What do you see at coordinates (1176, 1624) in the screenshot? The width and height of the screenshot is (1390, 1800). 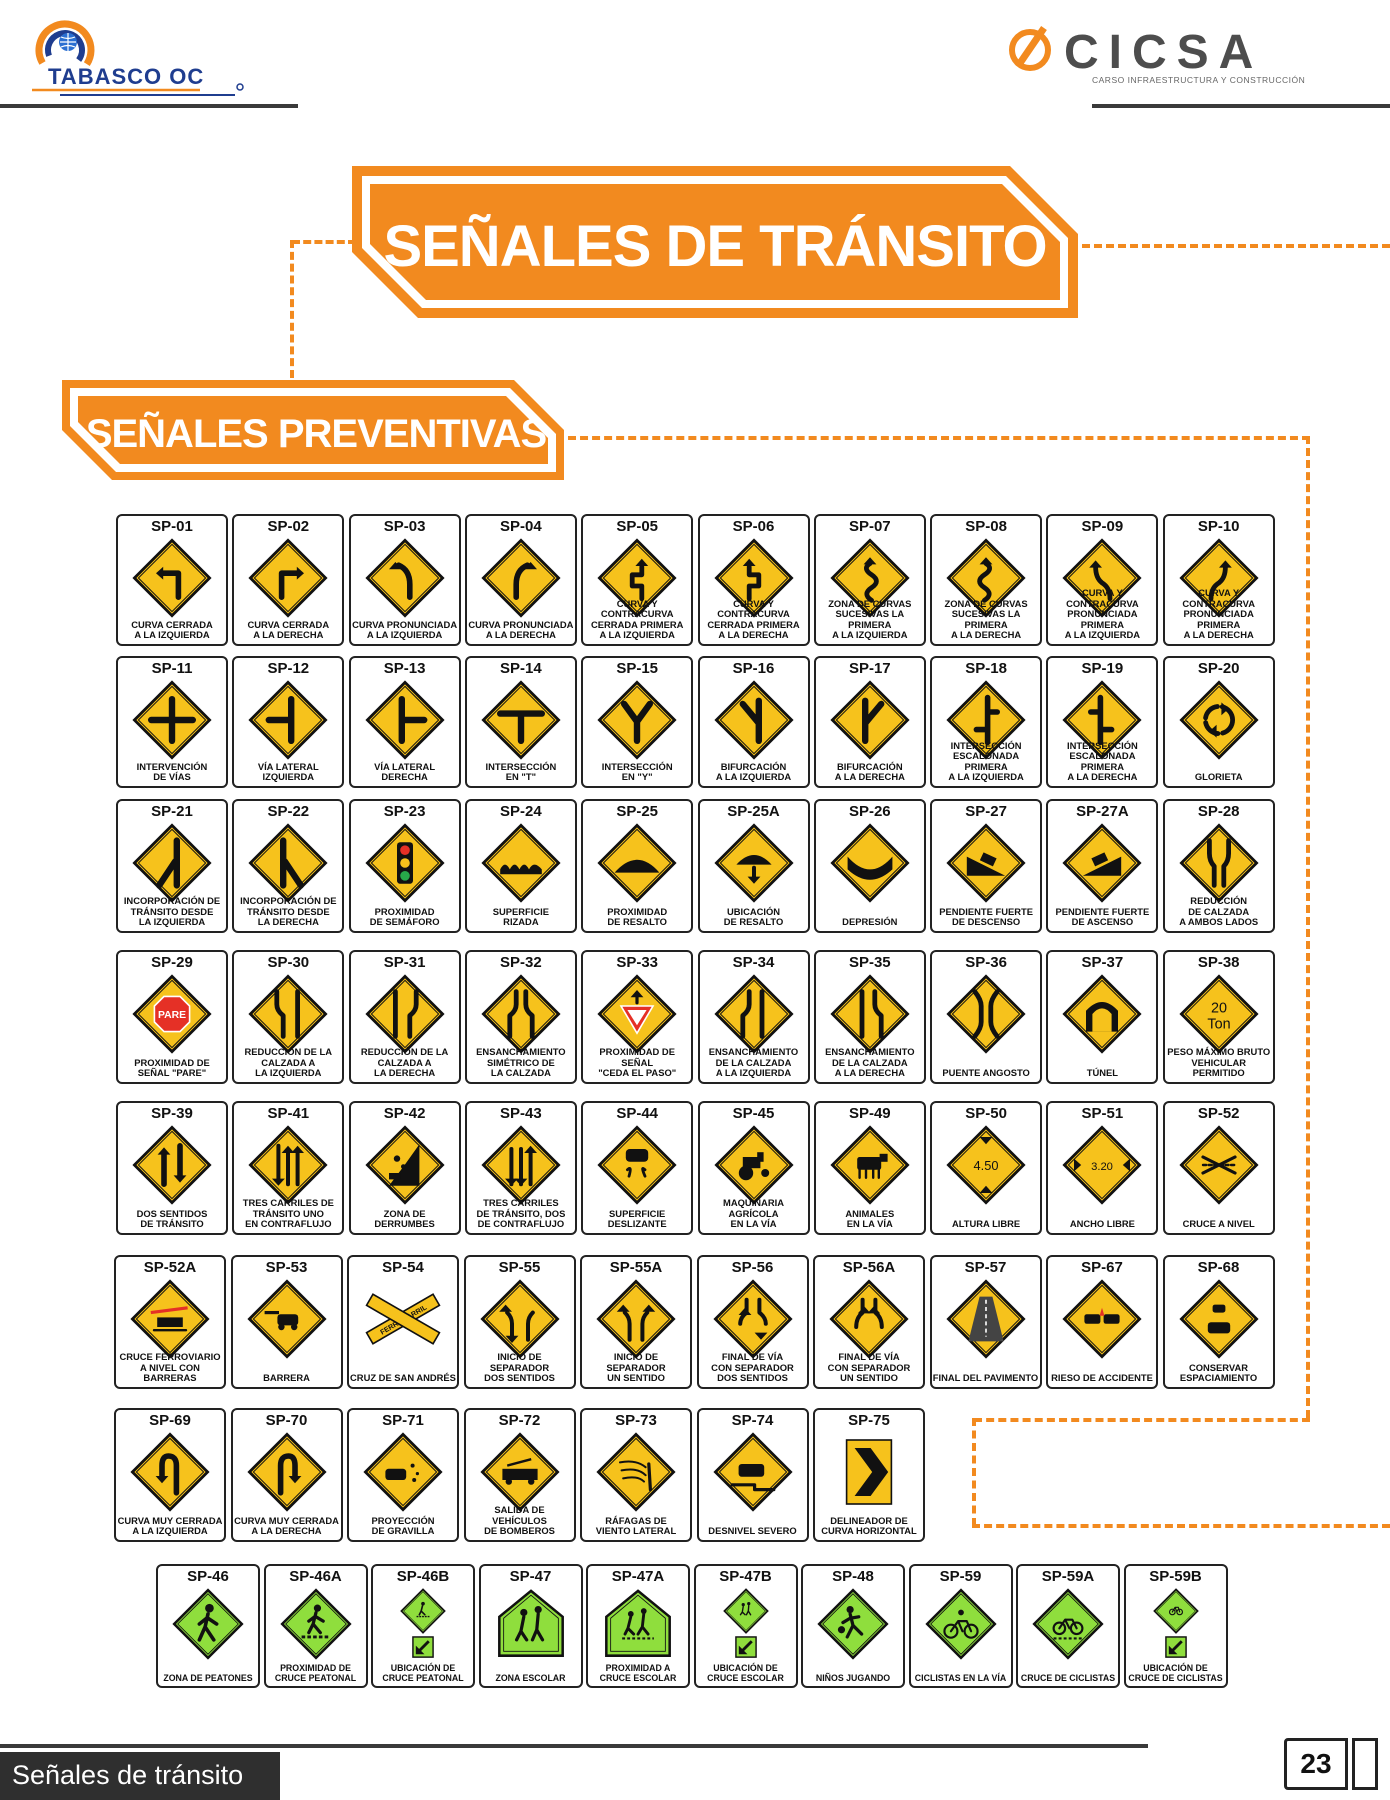 I see `bicycle-crossing-location-icon` at bounding box center [1176, 1624].